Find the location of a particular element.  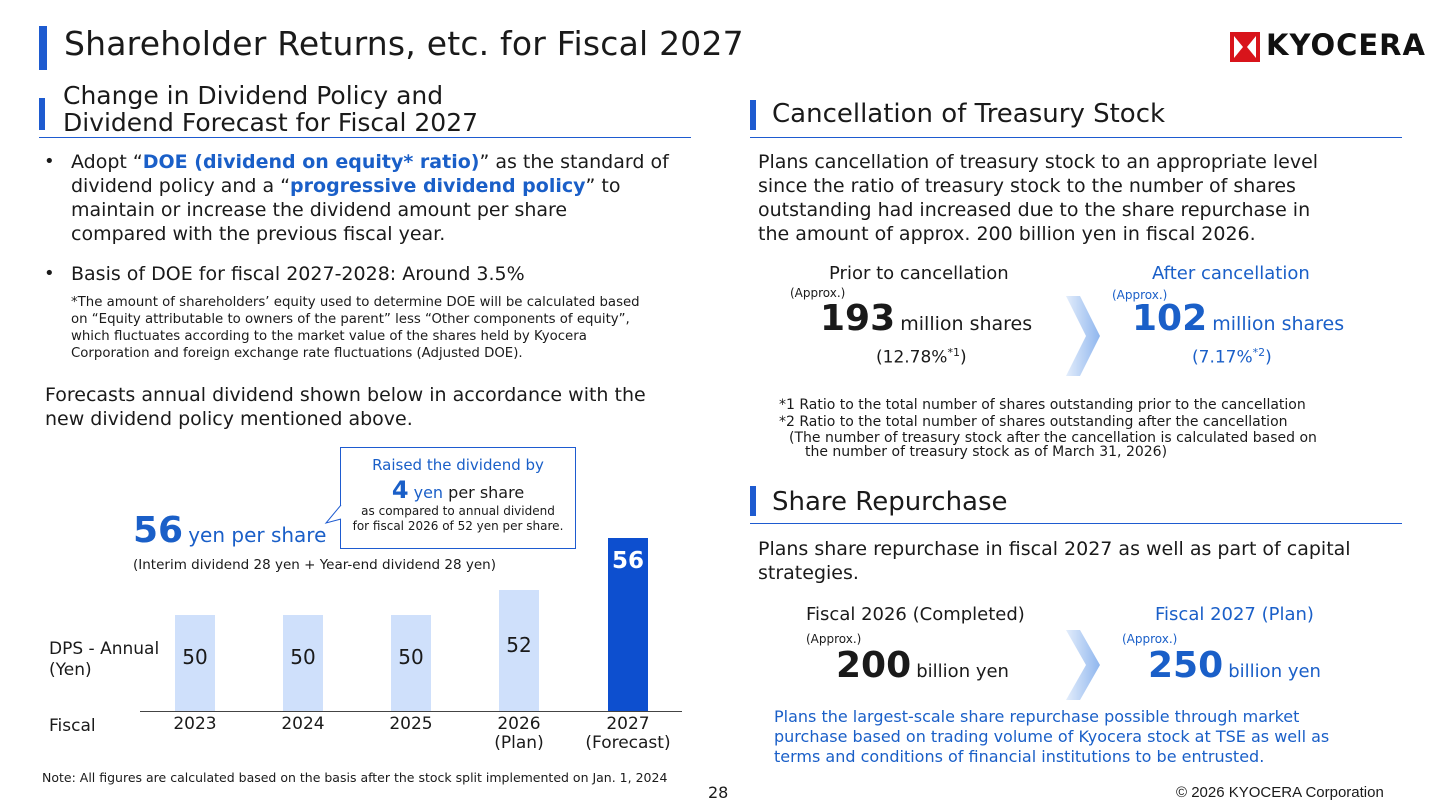

prior-shares-value: 193 million shares is located at coordinates (926, 318).